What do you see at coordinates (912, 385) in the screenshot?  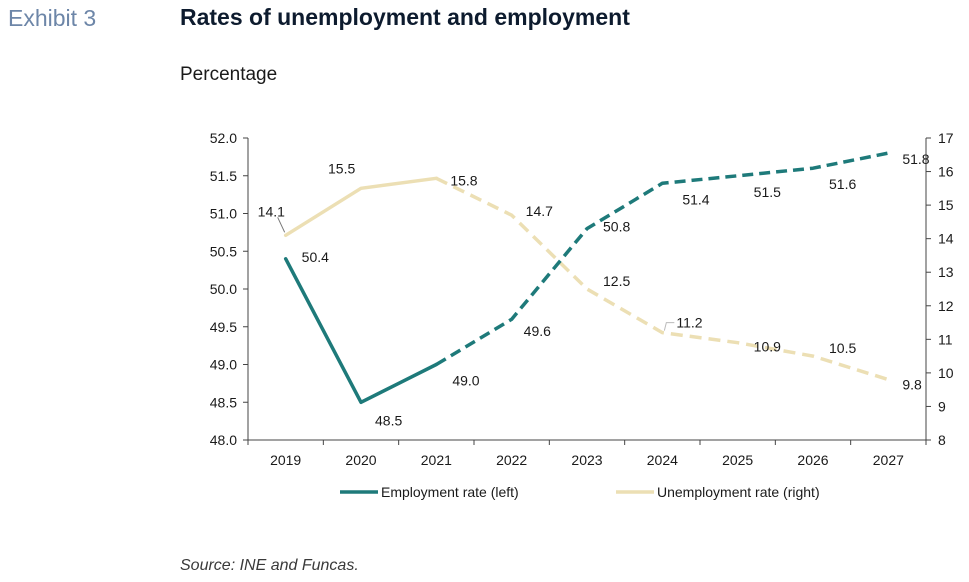 I see `unemployment-data-label: 9.8` at bounding box center [912, 385].